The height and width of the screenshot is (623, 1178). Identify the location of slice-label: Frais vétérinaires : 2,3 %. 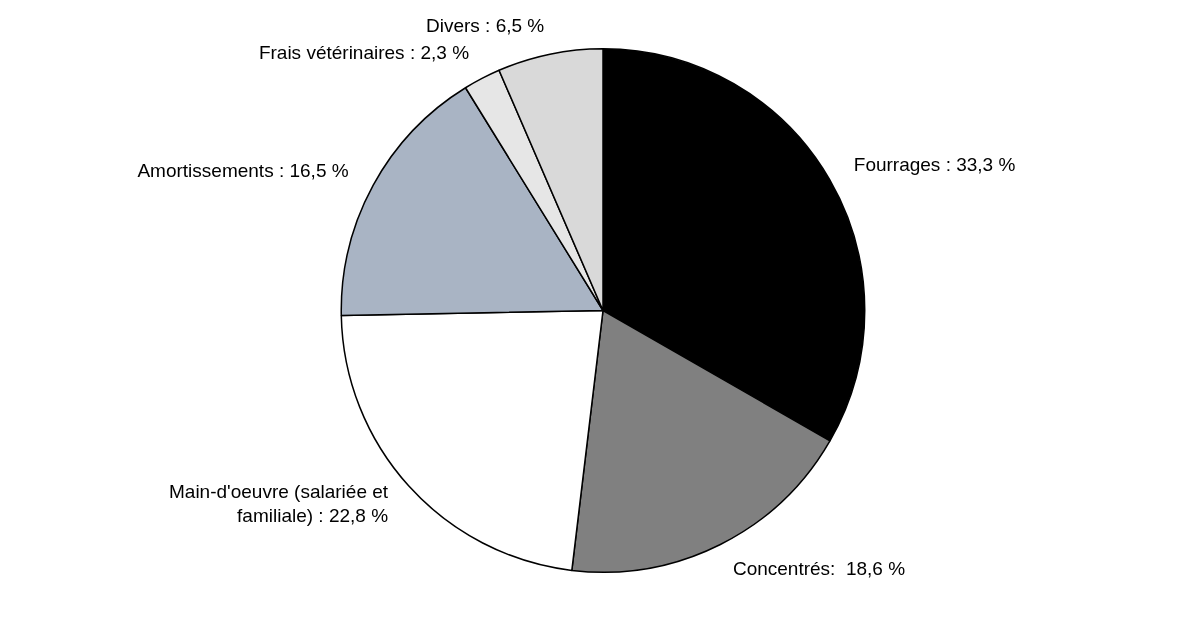
(364, 52).